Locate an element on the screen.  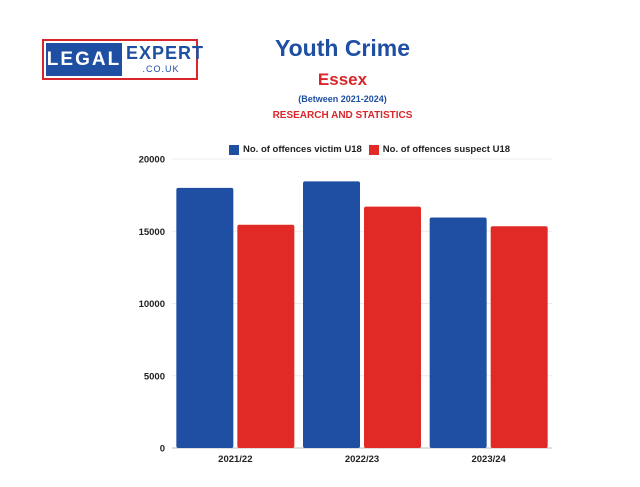
x-tick-label: 2022/23 is located at coordinates (362, 459).